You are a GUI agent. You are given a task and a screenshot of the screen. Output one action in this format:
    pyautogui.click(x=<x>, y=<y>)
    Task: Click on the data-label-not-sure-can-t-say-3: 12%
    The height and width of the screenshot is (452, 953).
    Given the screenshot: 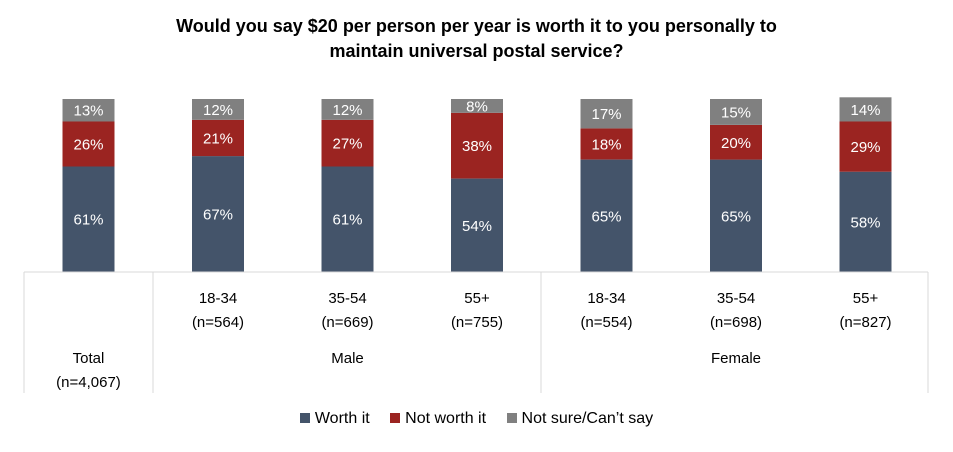 What is the action you would take?
    pyautogui.click(x=347, y=110)
    